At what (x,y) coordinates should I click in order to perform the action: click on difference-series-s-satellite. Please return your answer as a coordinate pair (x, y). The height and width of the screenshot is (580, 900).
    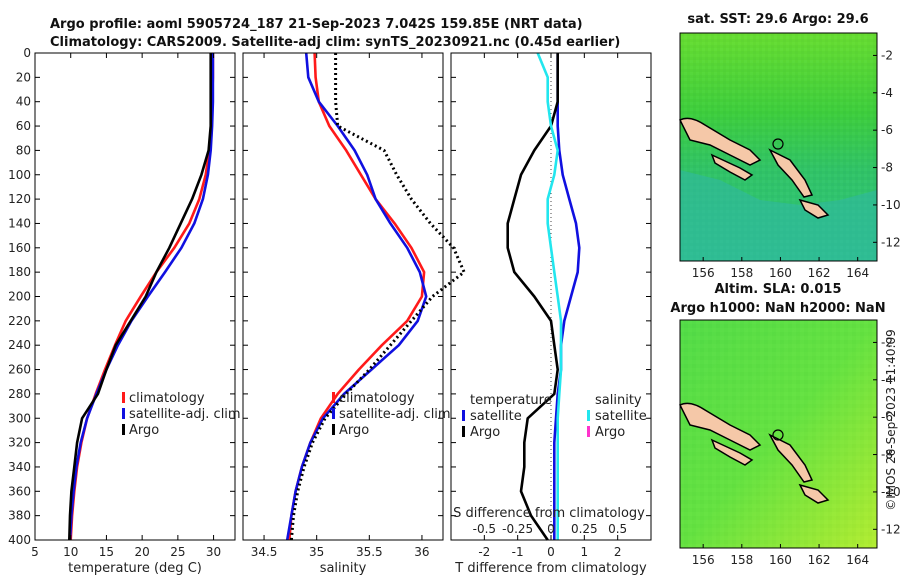
    Looking at the image, I should click on (549, 296).